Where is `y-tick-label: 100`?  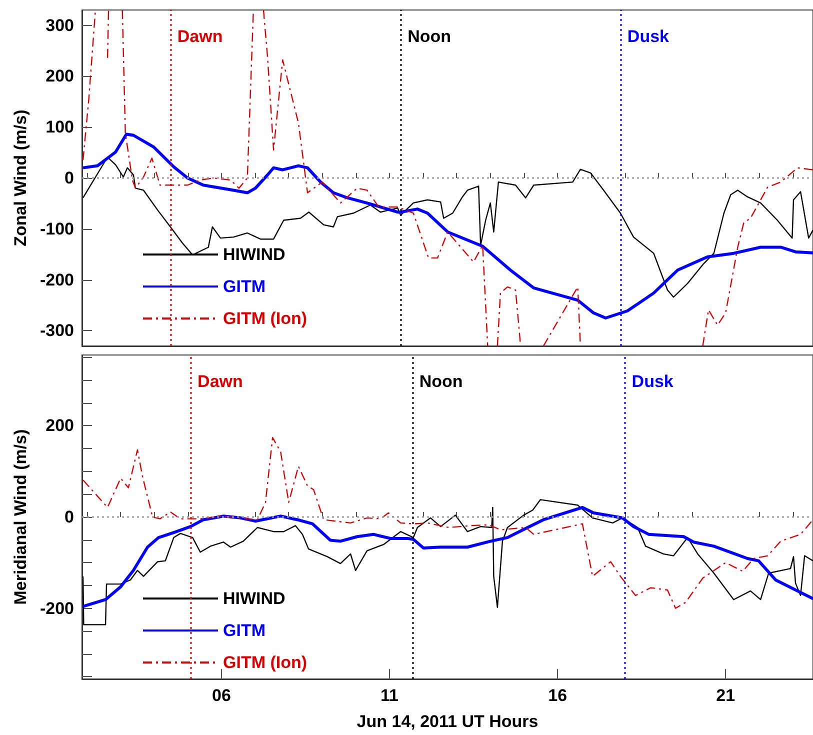
y-tick-label: 100 is located at coordinates (60, 127).